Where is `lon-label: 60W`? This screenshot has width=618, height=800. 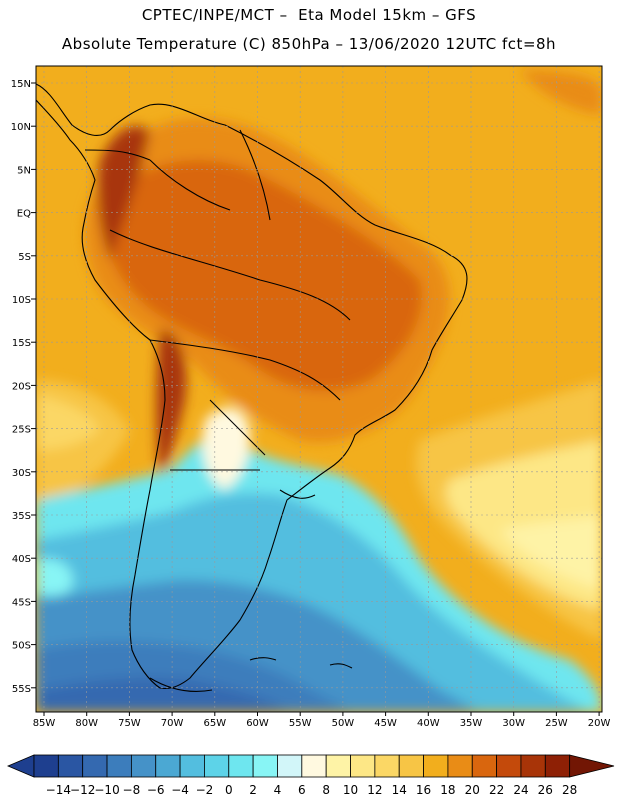 lon-label: 60W is located at coordinates (257, 723).